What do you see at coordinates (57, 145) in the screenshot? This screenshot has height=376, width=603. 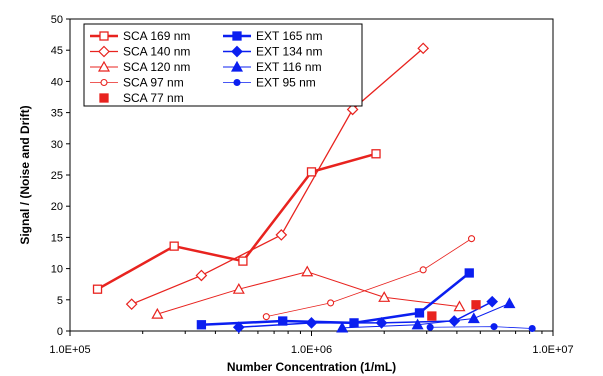 I see `y-tick-label: 30` at bounding box center [57, 145].